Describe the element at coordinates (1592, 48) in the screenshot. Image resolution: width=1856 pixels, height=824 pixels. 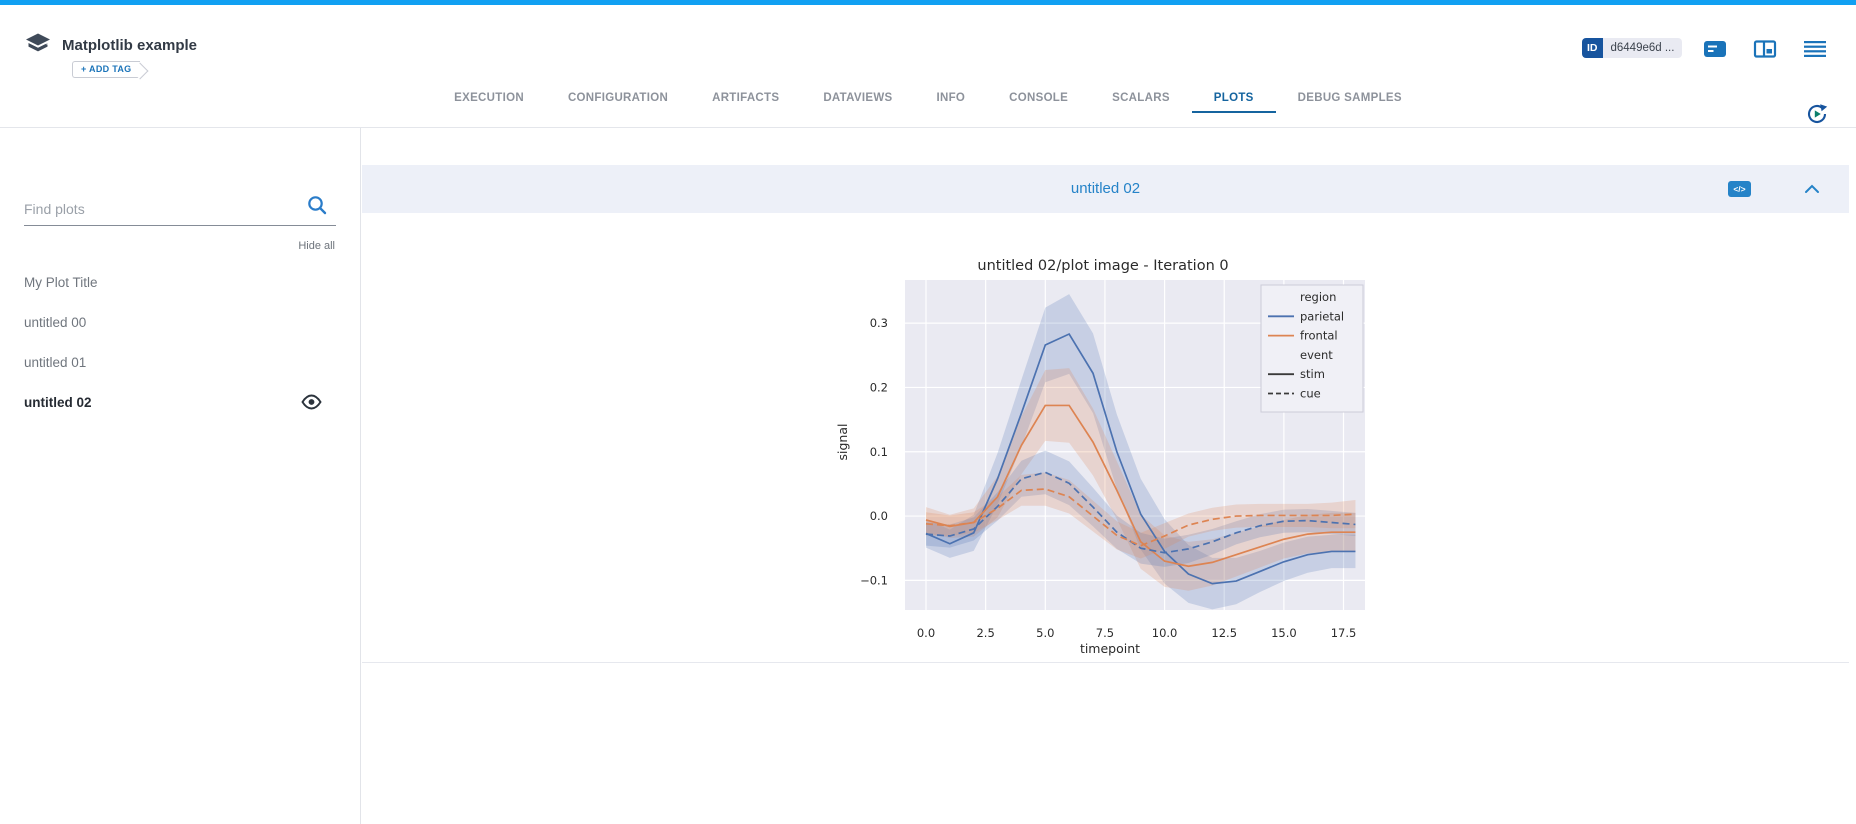
I see `id-label: ID` at that location.